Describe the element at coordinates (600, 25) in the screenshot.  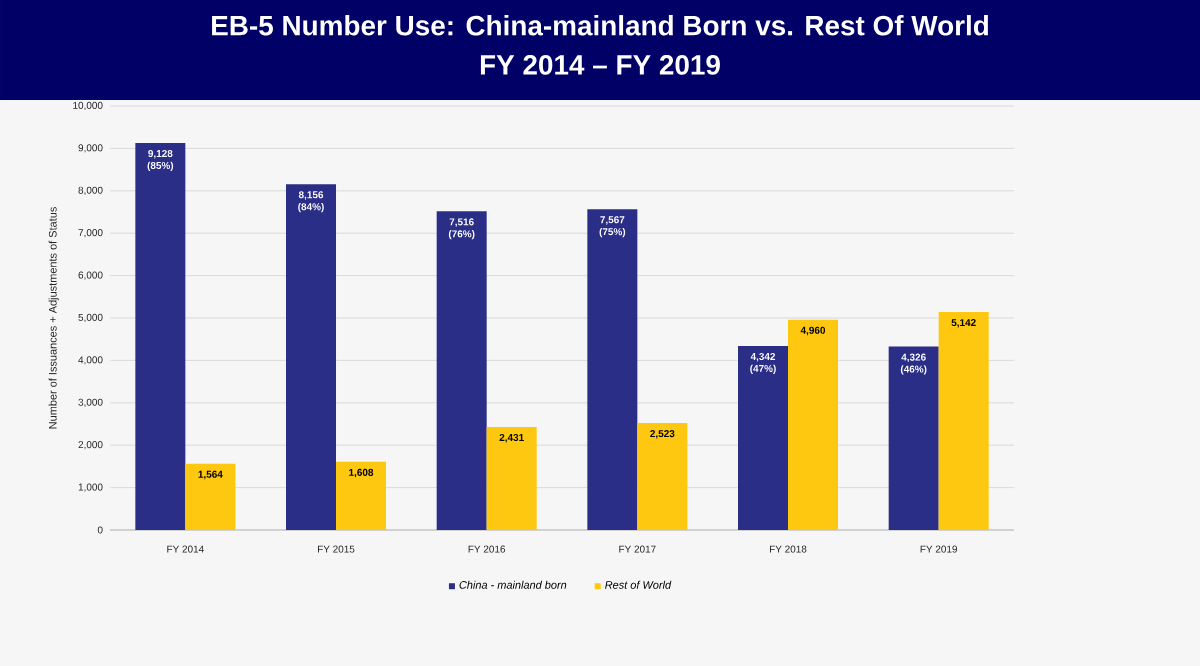
I see `chart-title: EB-5 Number Use: China-mainland Born vs. Rest Of World` at that location.